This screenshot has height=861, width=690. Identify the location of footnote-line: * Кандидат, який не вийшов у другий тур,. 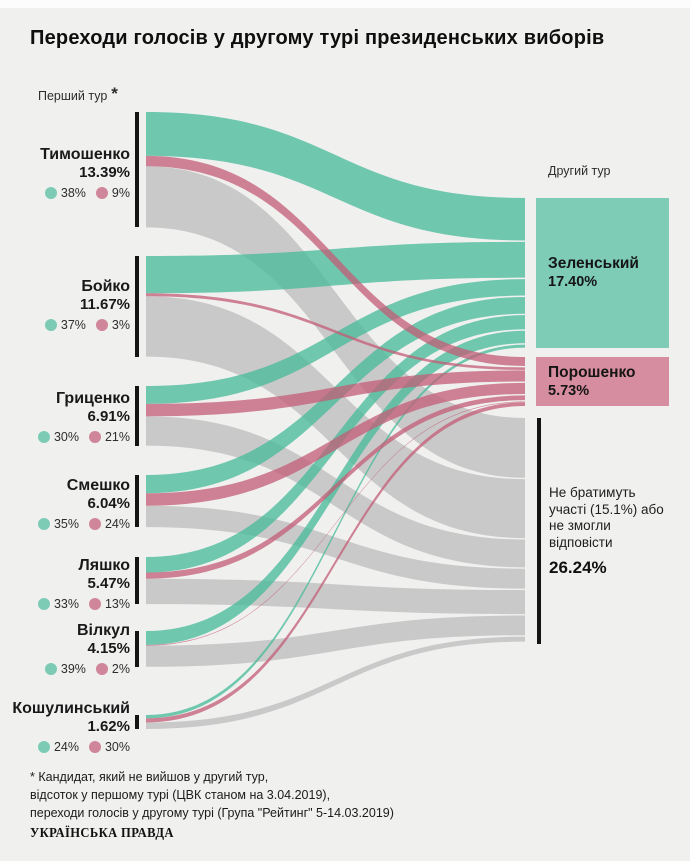
(149, 777).